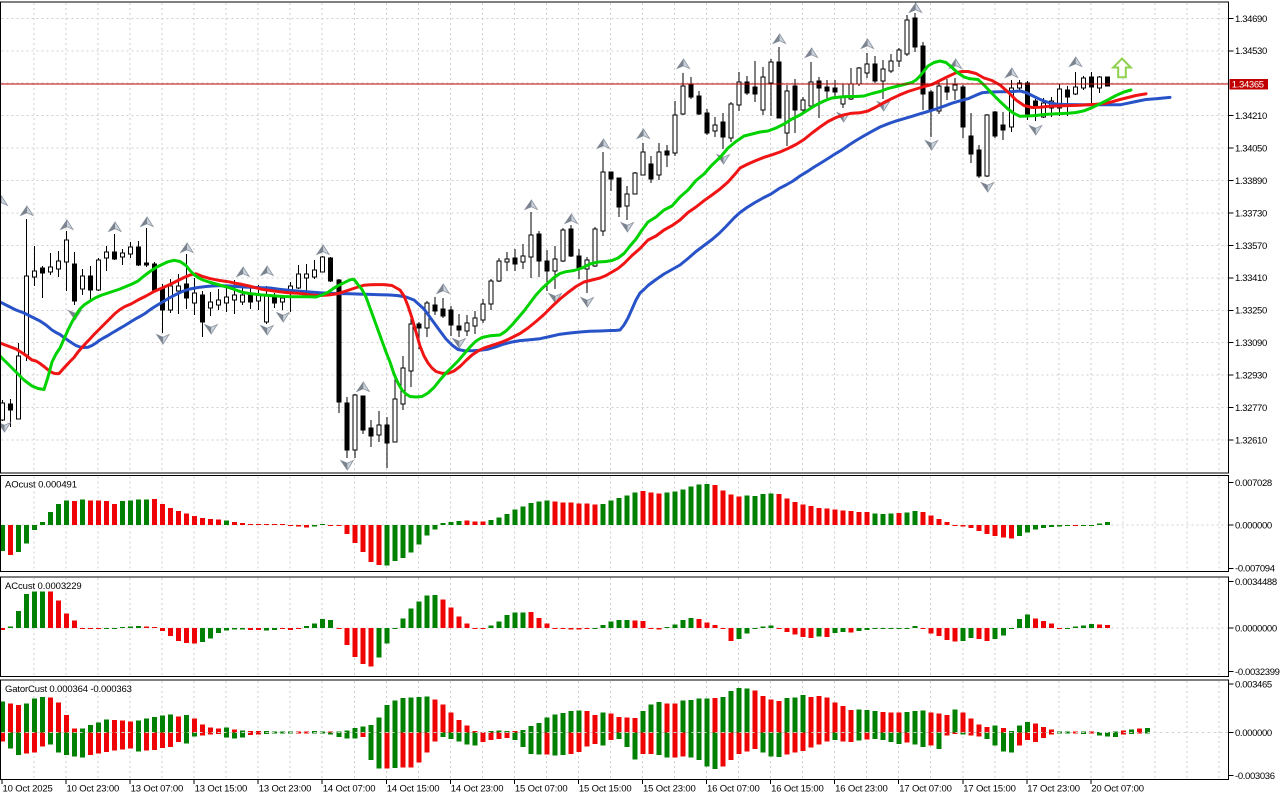 This screenshot has height=800, width=1280. What do you see at coordinates (733, 789) in the screenshot?
I see `svg-text: 16 Oct 07:00` at bounding box center [733, 789].